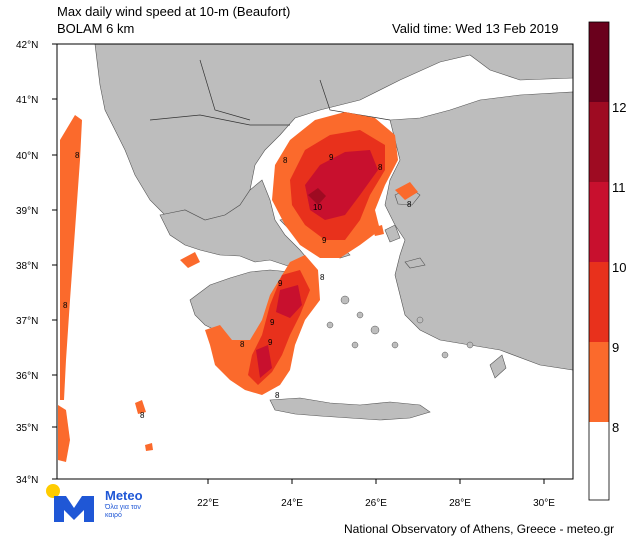  Describe the element at coordinates (96, 28) in the screenshot. I see `model-name: BOLAM 6 km` at that location.